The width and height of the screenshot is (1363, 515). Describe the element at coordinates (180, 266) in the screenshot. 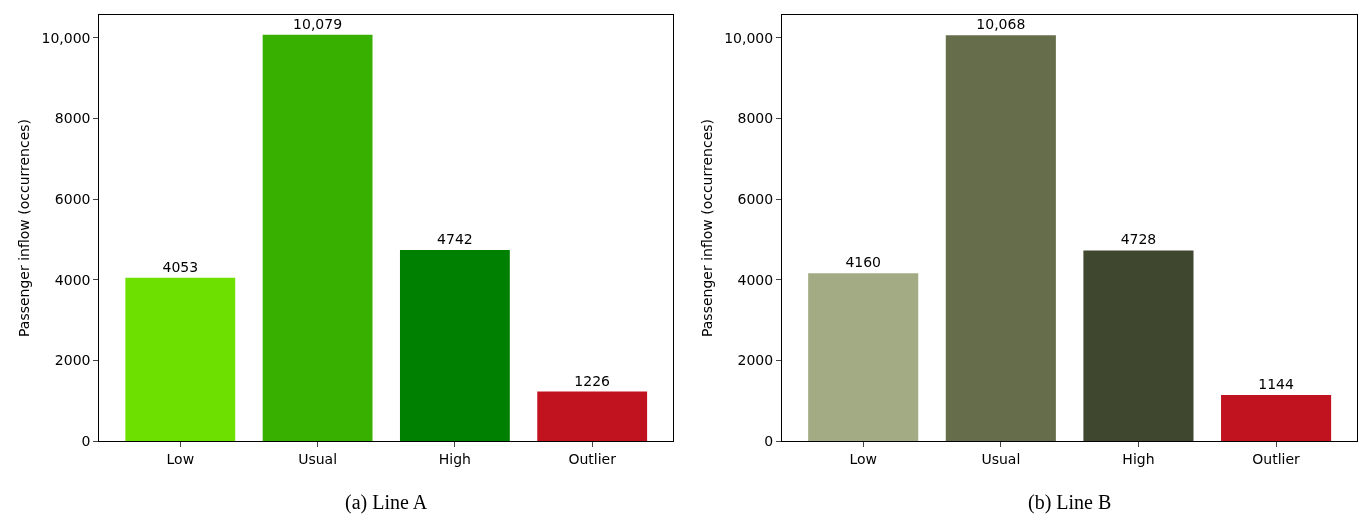

I see `data-label: 4053` at that location.